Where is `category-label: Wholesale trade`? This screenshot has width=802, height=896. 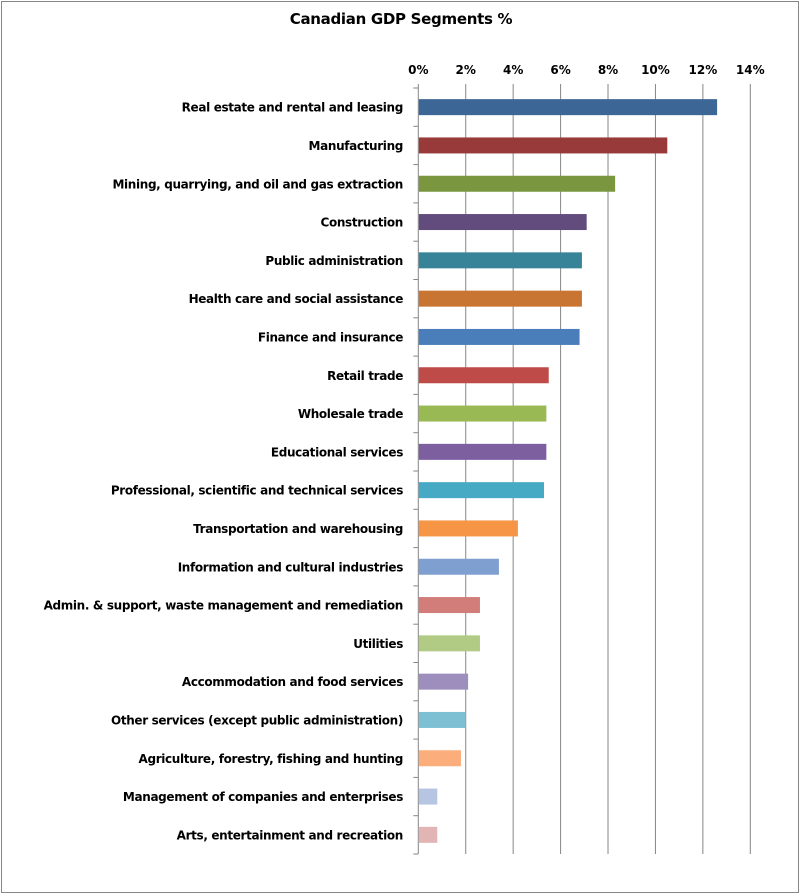 category-label: Wholesale trade is located at coordinates (350, 414).